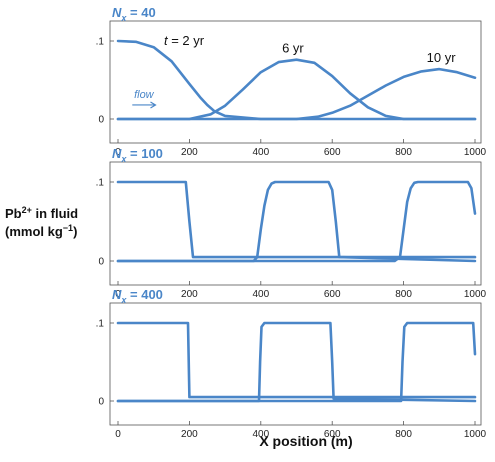 The height and width of the screenshot is (462, 495). I want to click on ylabel-unit-sup: −1, so click(68, 228).